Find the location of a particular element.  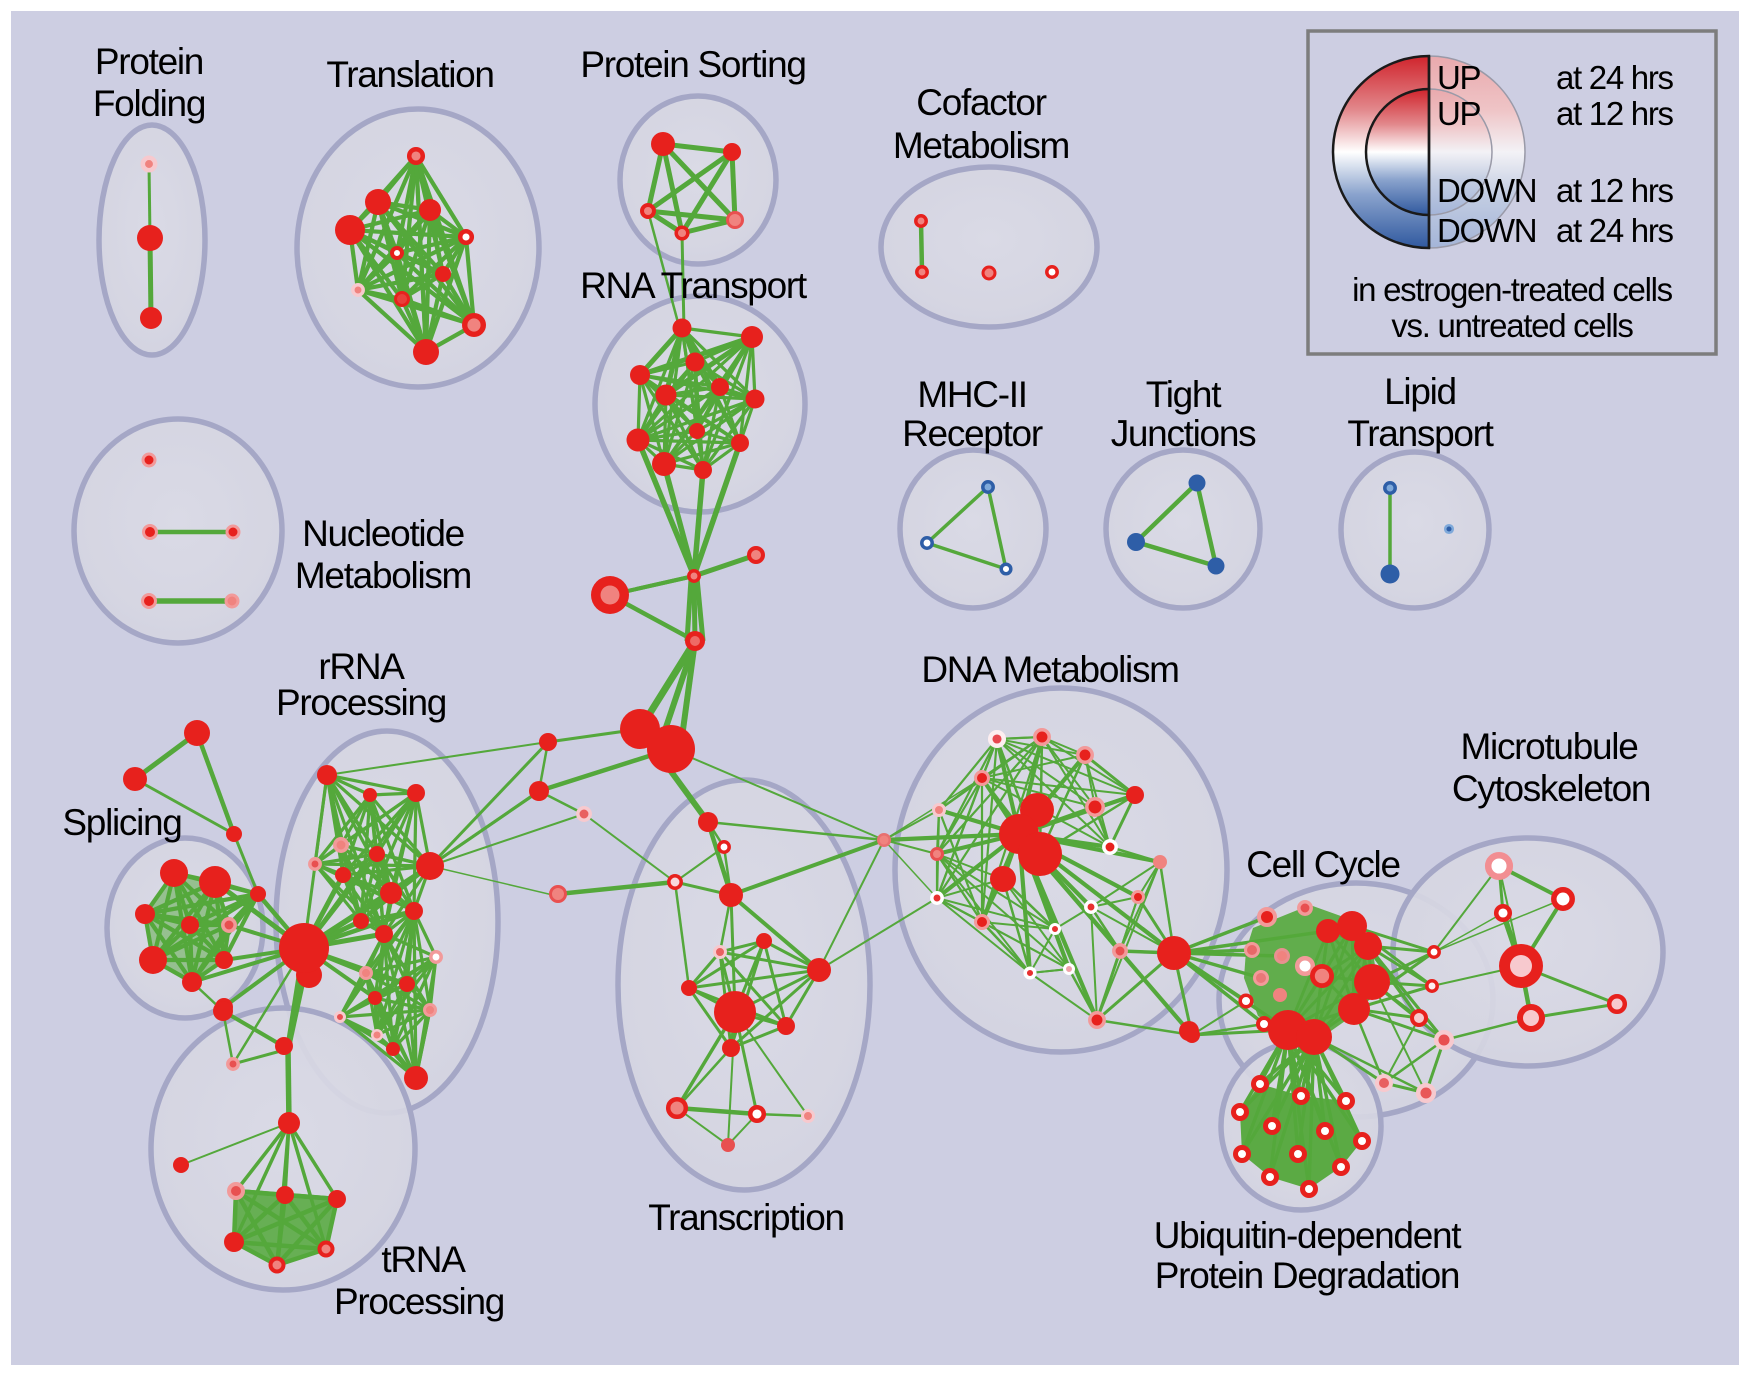

svg-text: Junctions is located at coordinates (1183, 433).